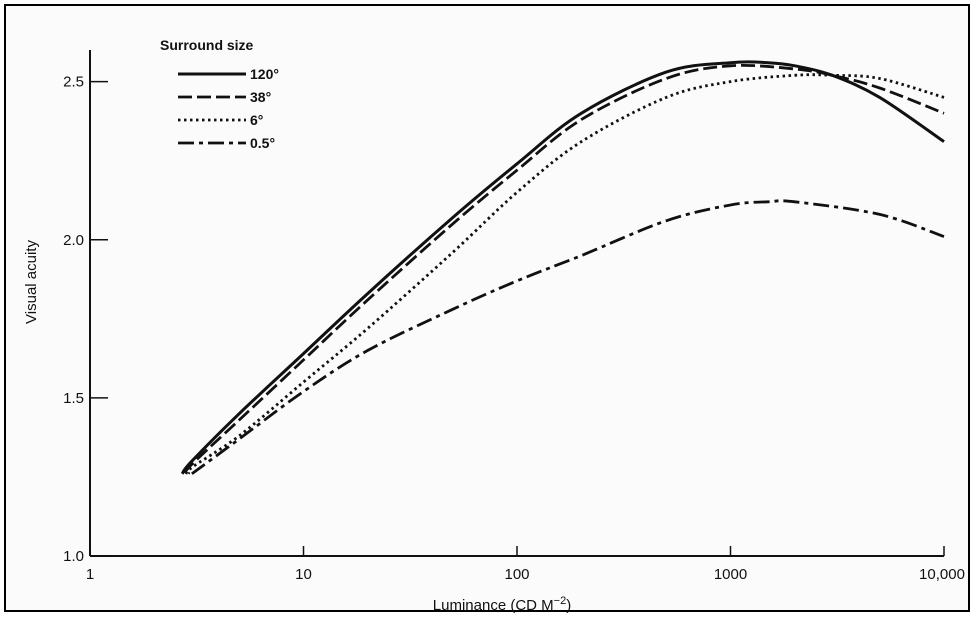 Image resolution: width=976 pixels, height=619 pixels. Describe the element at coordinates (256, 120) in the screenshot. I see `legend-label: 6°` at that location.